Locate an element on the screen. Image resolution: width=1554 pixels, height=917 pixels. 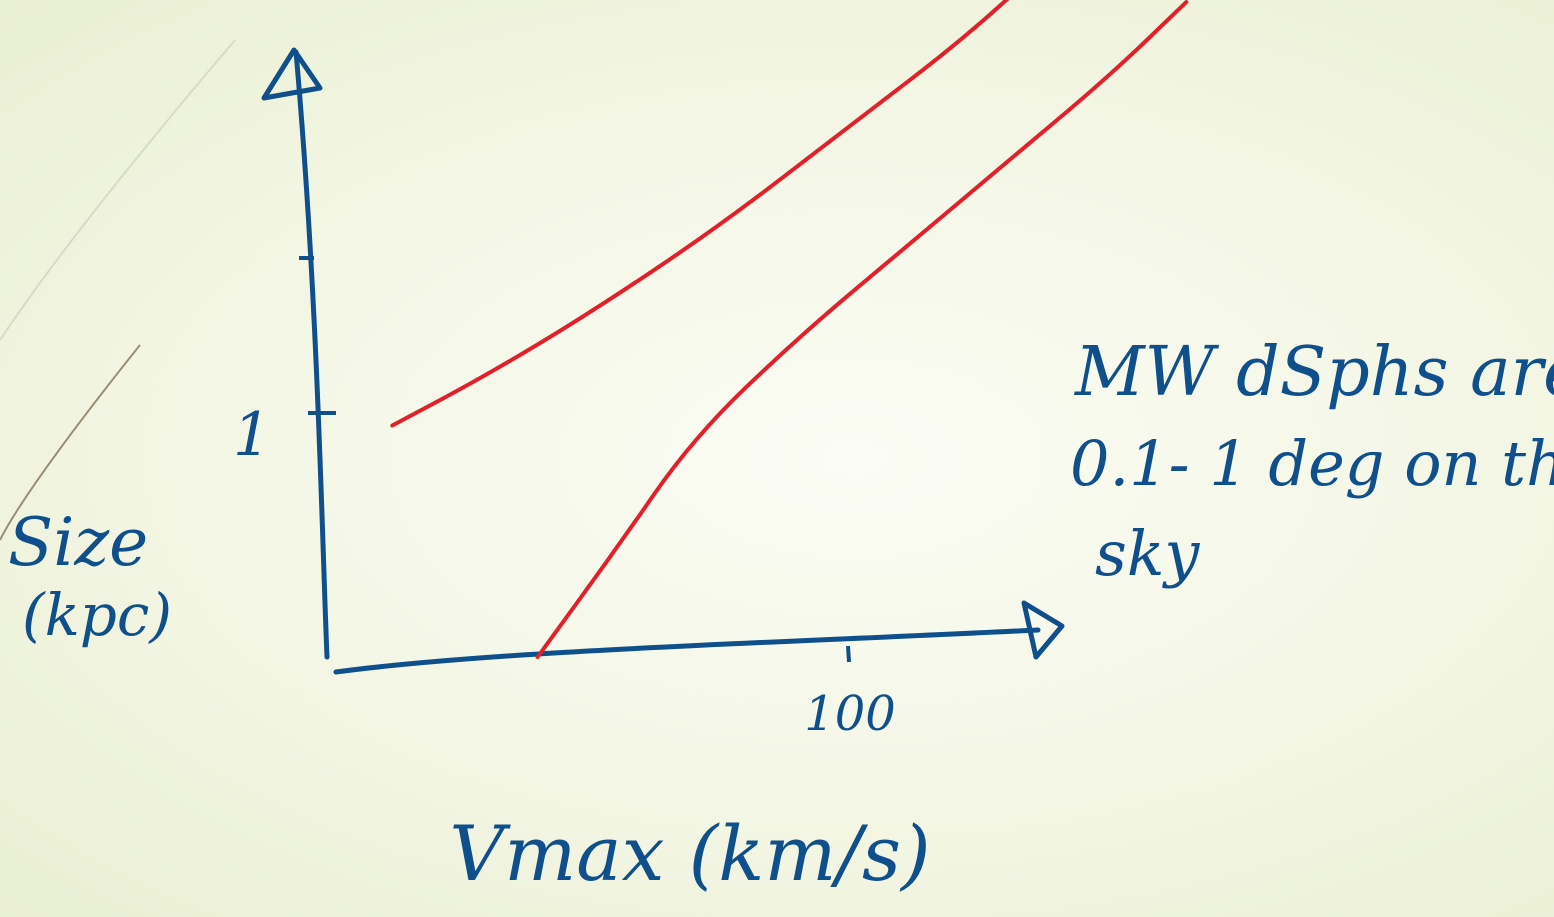
decor-swoosh-inner is located at coordinates (70, 442).